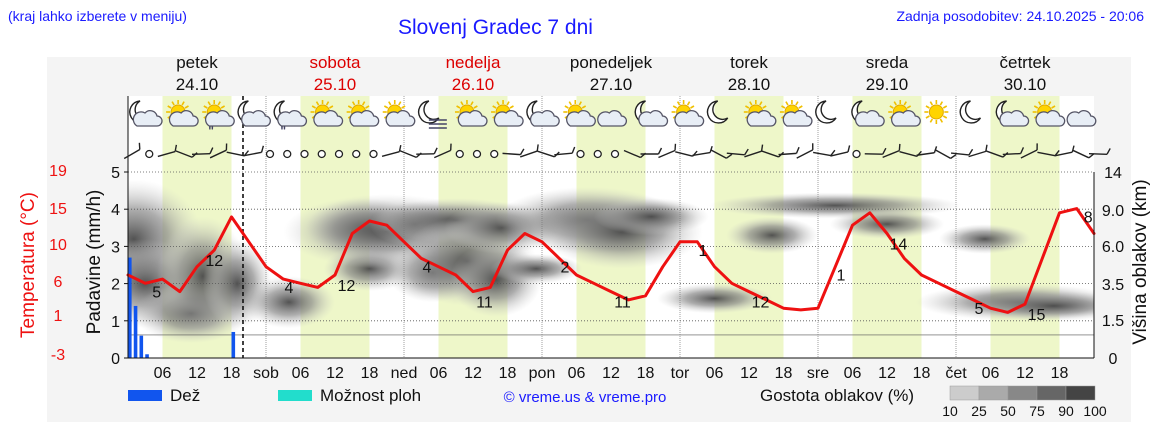 The height and width of the screenshot is (443, 1152). Describe the element at coordinates (211, 131) in the screenshot. I see `rain-drops: "` at that location.